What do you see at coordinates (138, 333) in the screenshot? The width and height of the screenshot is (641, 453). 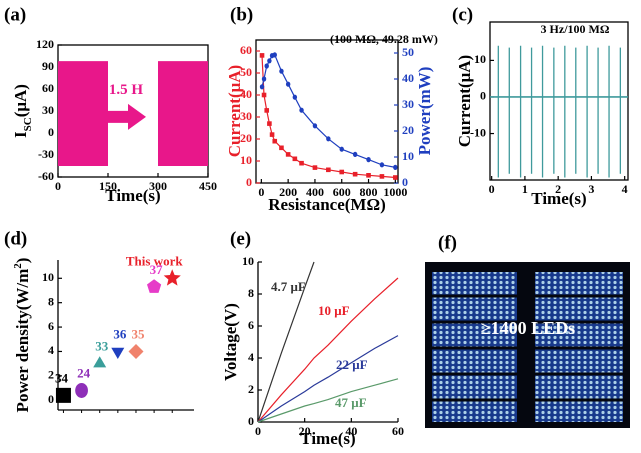 I see `point-label: 35` at bounding box center [138, 333].